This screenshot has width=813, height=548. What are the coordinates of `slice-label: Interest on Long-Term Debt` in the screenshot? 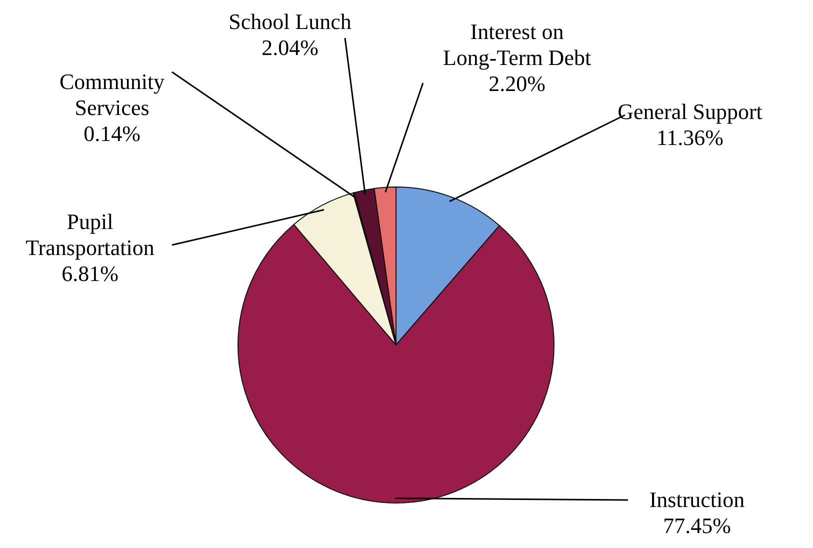 It's located at (517, 44).